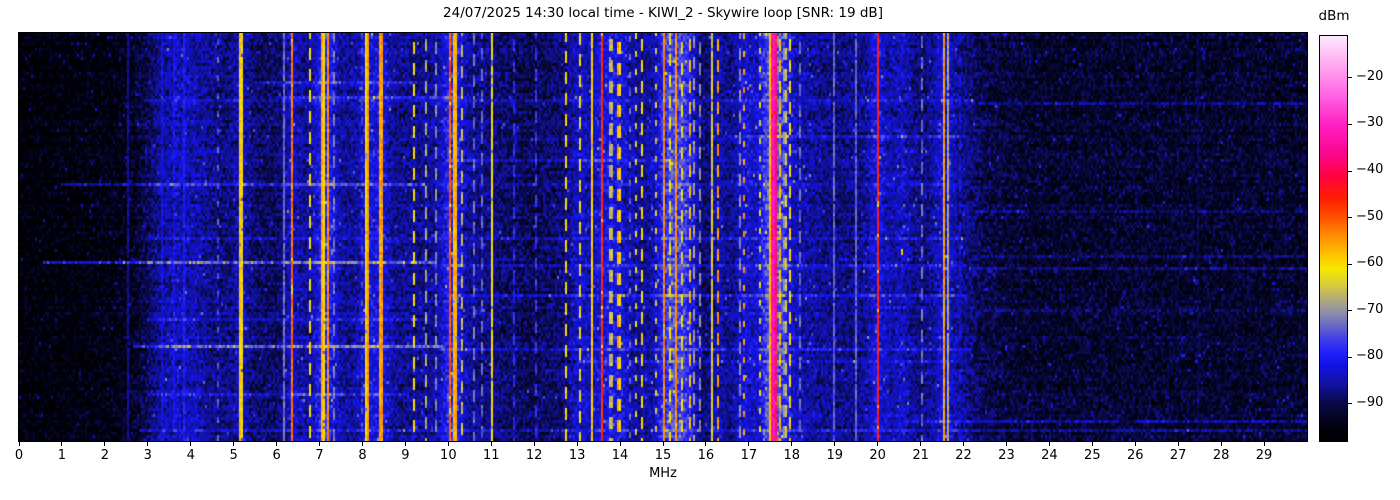  I want to click on x-tick-label: 15, so click(663, 455).